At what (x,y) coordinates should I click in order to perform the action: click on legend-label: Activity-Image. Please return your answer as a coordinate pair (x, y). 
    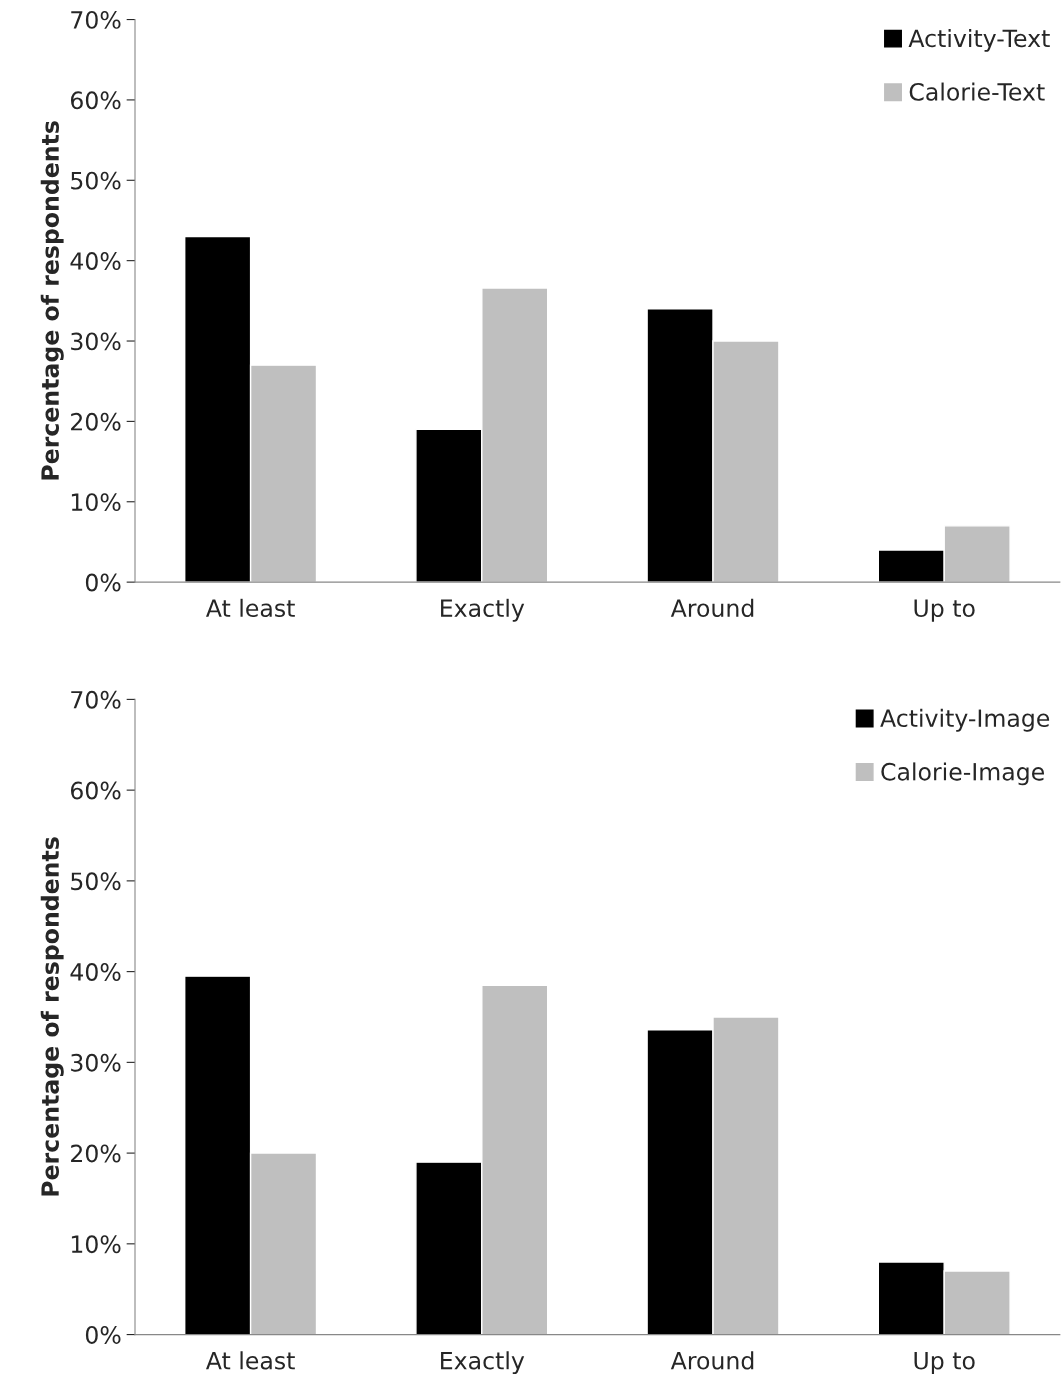
    Looking at the image, I should click on (965, 720).